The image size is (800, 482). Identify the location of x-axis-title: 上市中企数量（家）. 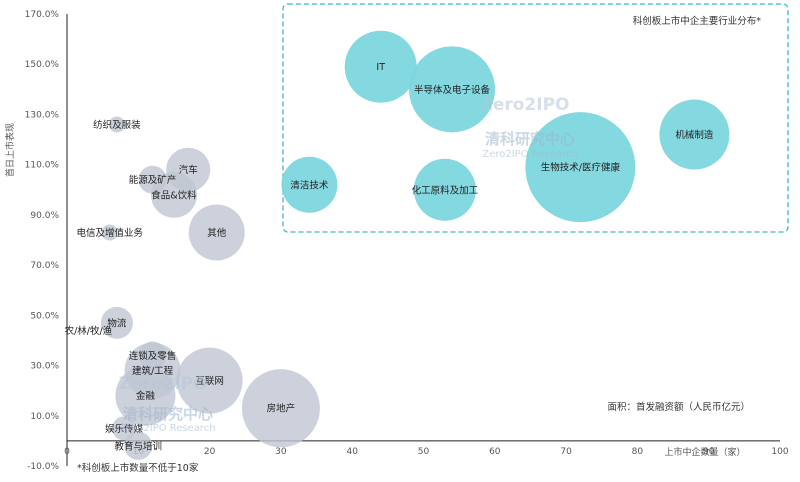
(704, 452).